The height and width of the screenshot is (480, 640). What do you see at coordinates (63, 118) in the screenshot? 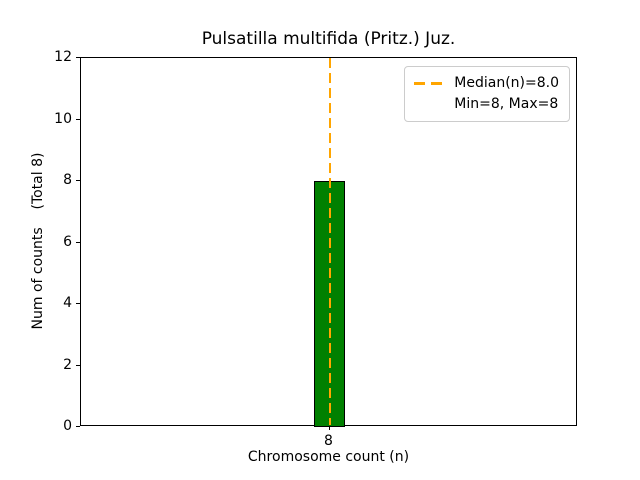
I see `y-tick-label: 10` at bounding box center [63, 118].